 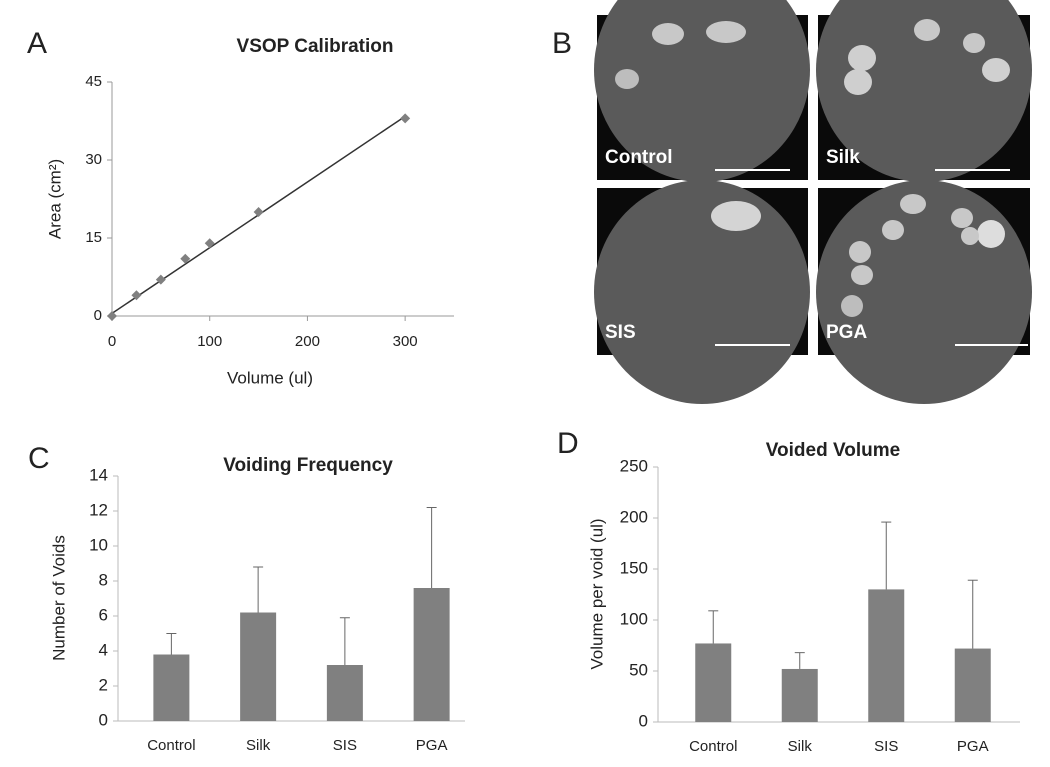 What do you see at coordinates (58, 598) in the screenshot?
I see `y-axis-label: Number of Voids` at bounding box center [58, 598].